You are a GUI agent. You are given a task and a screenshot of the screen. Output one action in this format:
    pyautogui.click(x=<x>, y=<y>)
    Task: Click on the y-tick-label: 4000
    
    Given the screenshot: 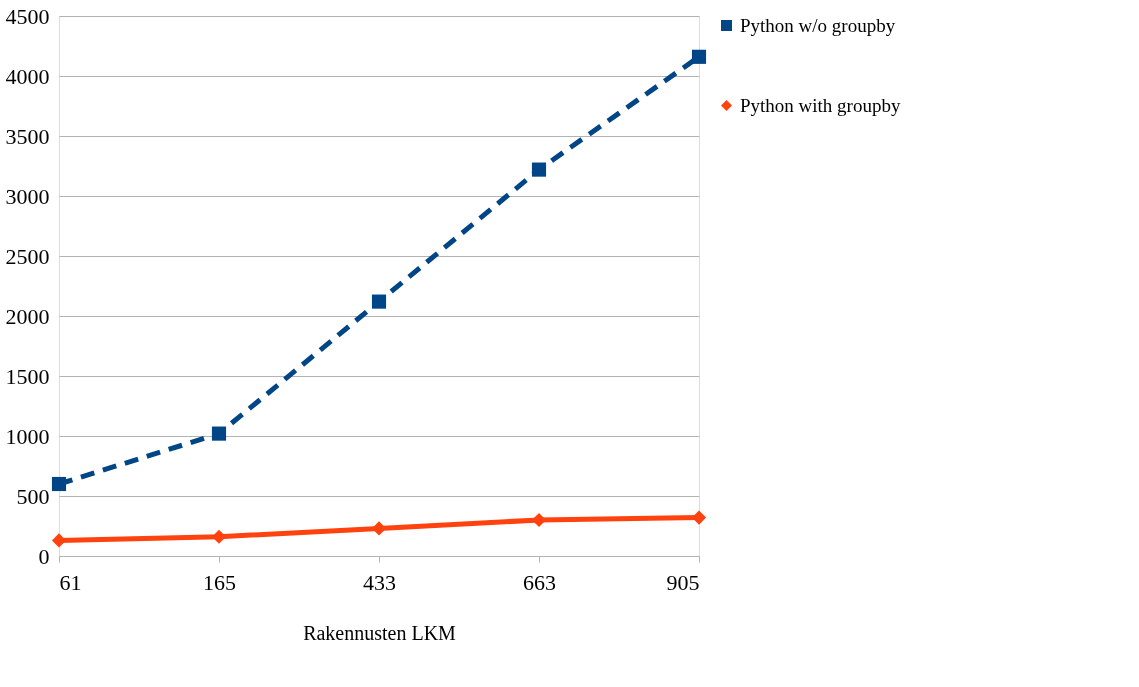 What is the action you would take?
    pyautogui.click(x=27, y=76)
    